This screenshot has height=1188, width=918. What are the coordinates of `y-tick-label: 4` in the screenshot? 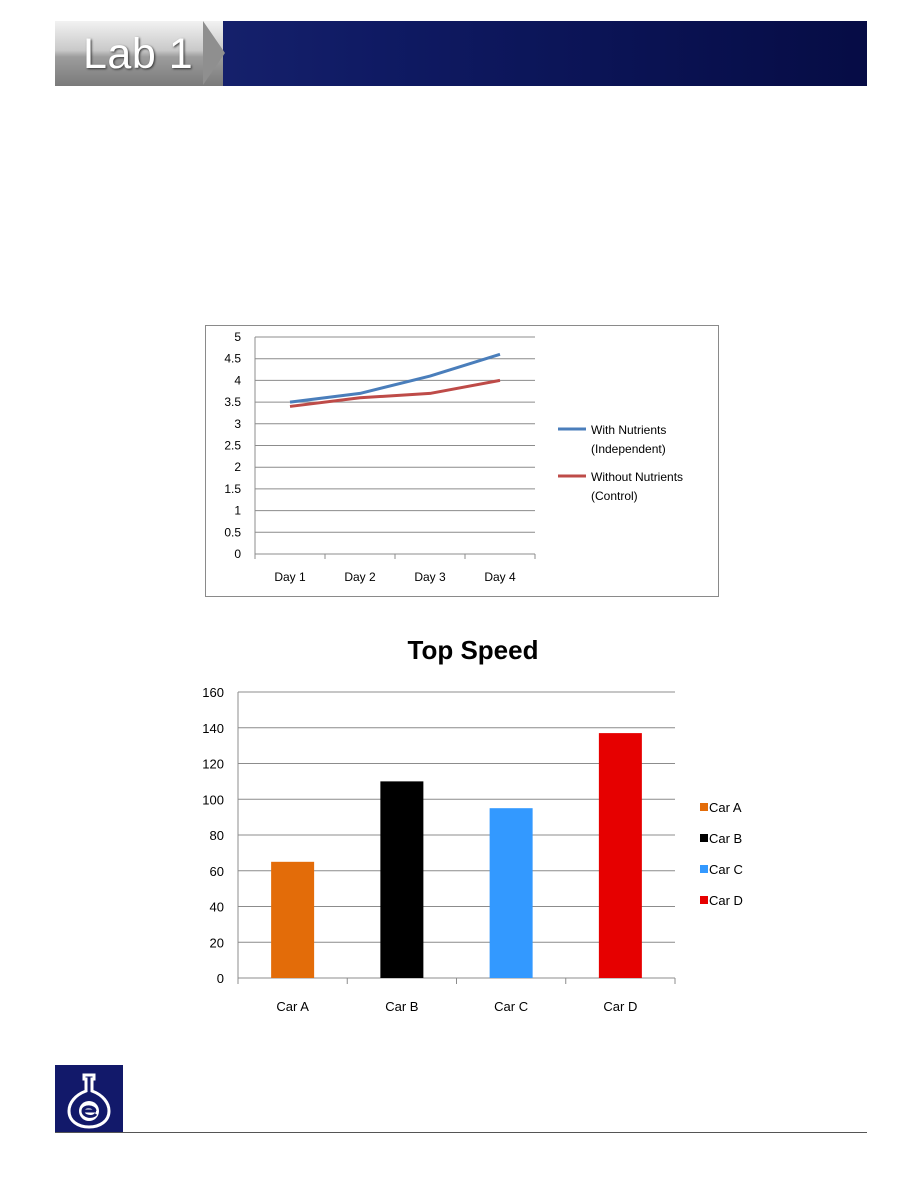 It's located at (237, 380).